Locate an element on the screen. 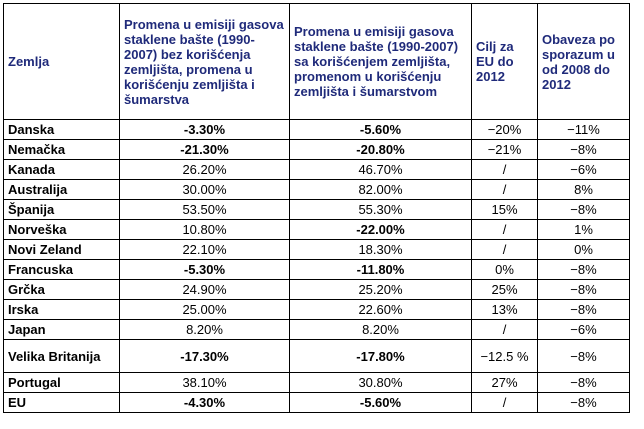 Image resolution: width=644 pixels, height=429 pixels. table-row: Australija 30.00% 82.00%/8% is located at coordinates (316, 189).